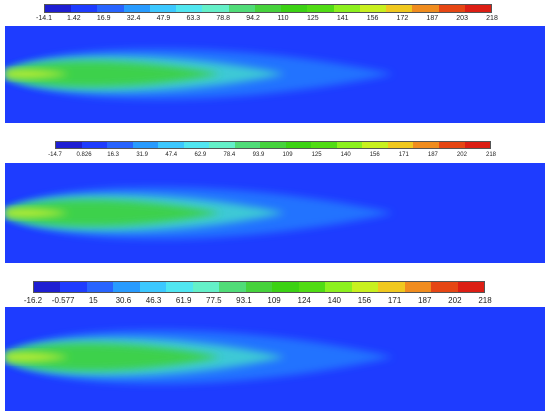 The width and height of the screenshot is (550, 415). I want to click on colorbar-1-tick-label: 47.9, so click(163, 18).